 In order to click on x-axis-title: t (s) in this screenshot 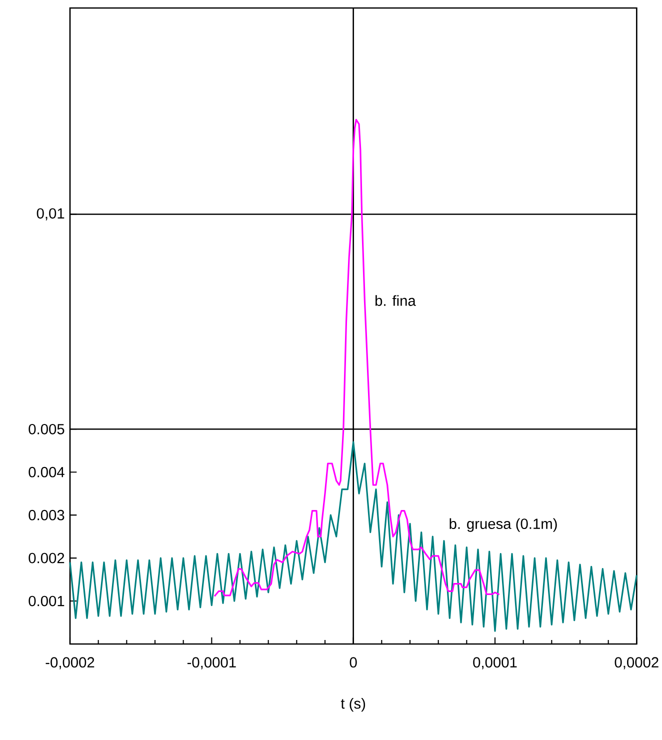, I will do `click(353, 705)`.